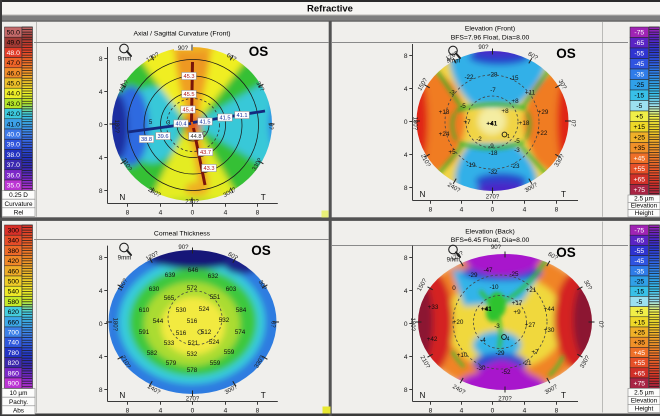  Describe the element at coordinates (193, 270) in the screenshot. I see `svg-text: 646` at that location.